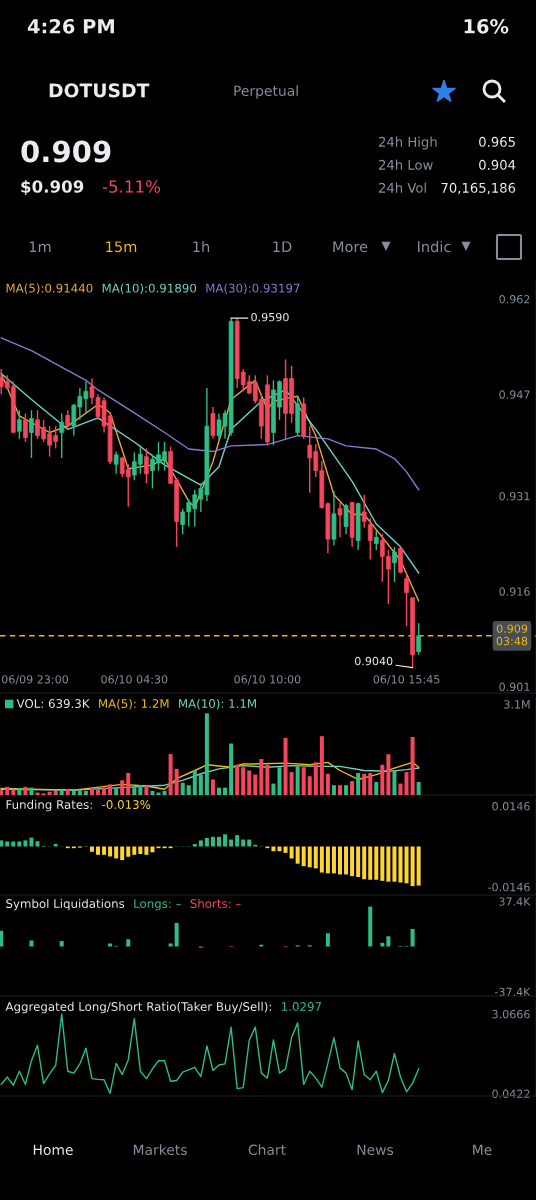 Image resolution: width=536 pixels, height=1200 pixels. Describe the element at coordinates (66, 151) in the screenshot. I see `text: 0.909` at that location.